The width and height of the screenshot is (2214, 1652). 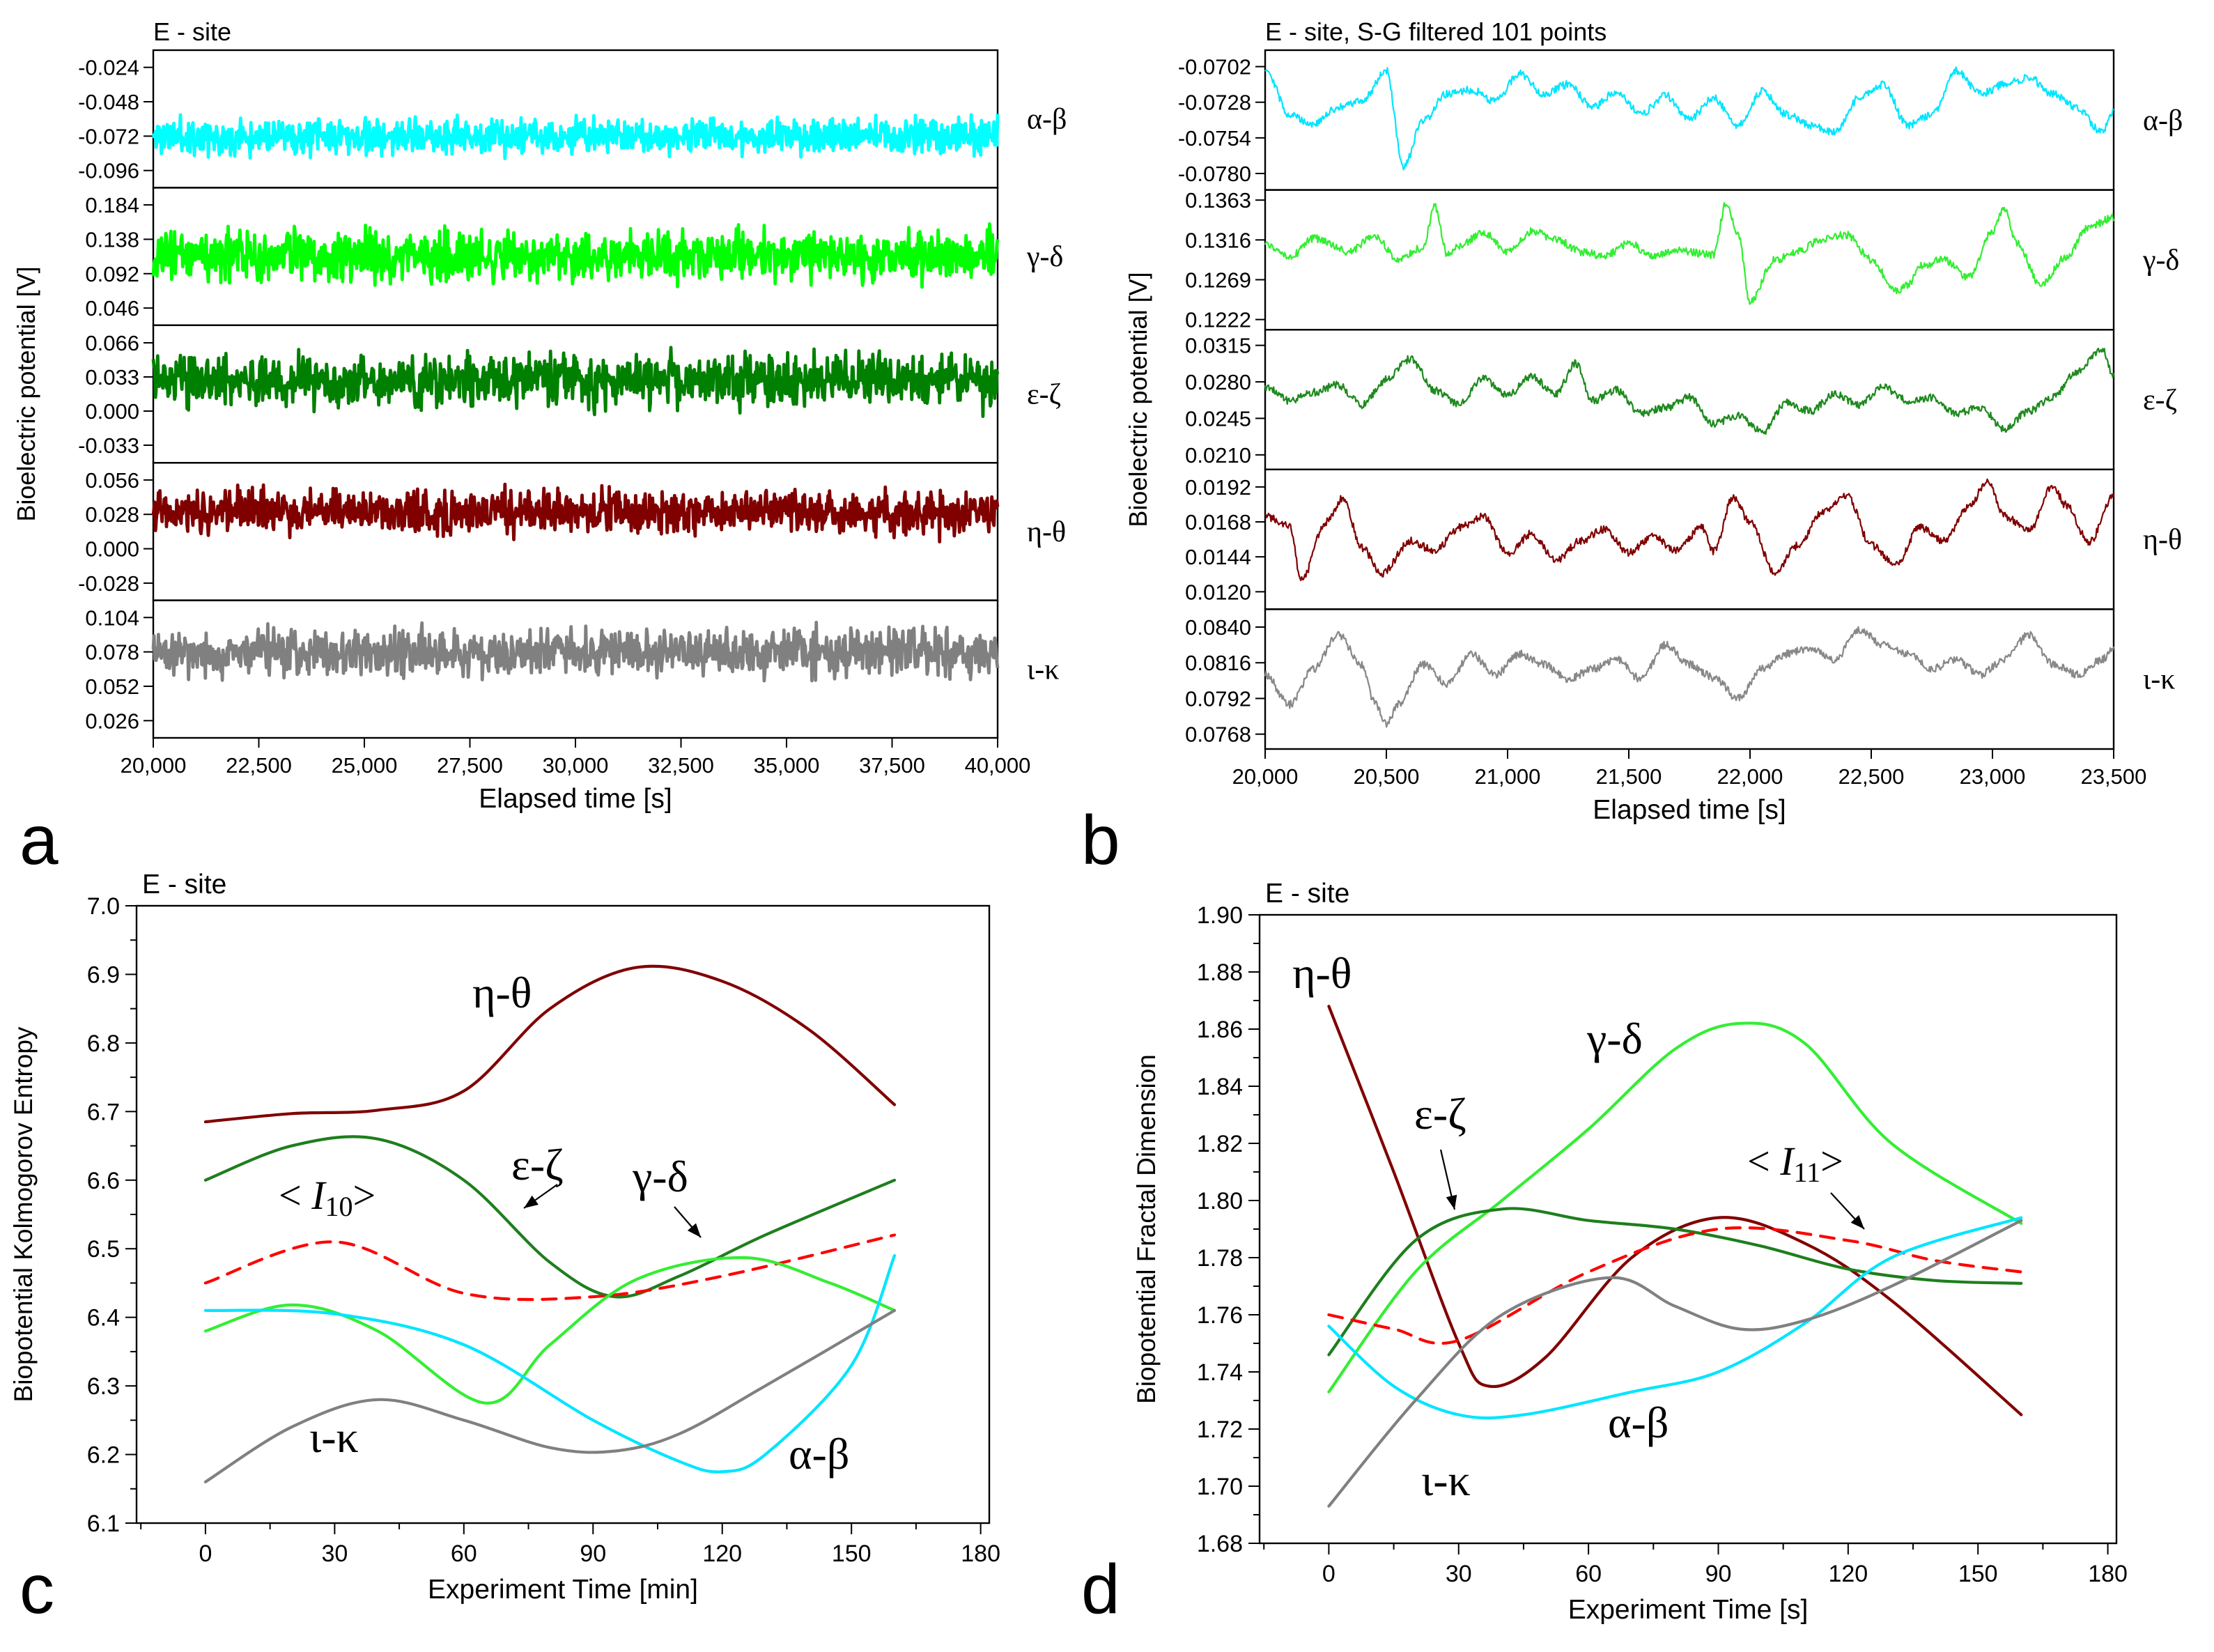 I want to click on x-tick-label: 90, so click(x=1718, y=1574).